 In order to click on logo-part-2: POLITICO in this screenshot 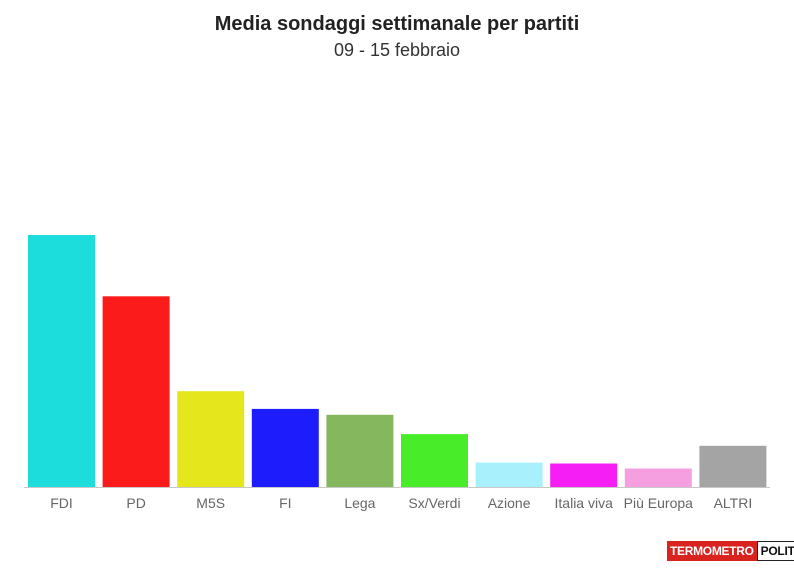, I will do `click(775, 551)`.